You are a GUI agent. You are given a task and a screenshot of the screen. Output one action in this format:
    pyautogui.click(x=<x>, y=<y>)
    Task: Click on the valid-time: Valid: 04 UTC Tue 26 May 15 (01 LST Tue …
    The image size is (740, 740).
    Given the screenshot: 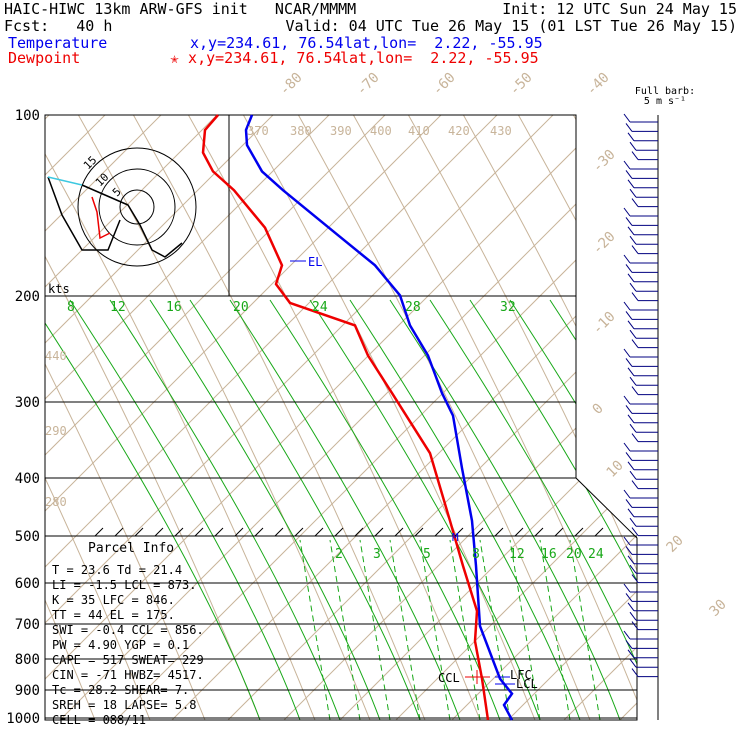 What is the action you would take?
    pyautogui.click(x=511, y=26)
    